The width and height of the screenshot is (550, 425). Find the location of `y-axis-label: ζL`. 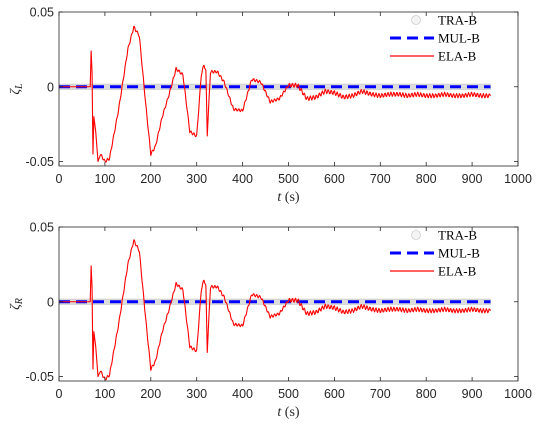

y-axis-label: ζL is located at coordinates (16, 89).